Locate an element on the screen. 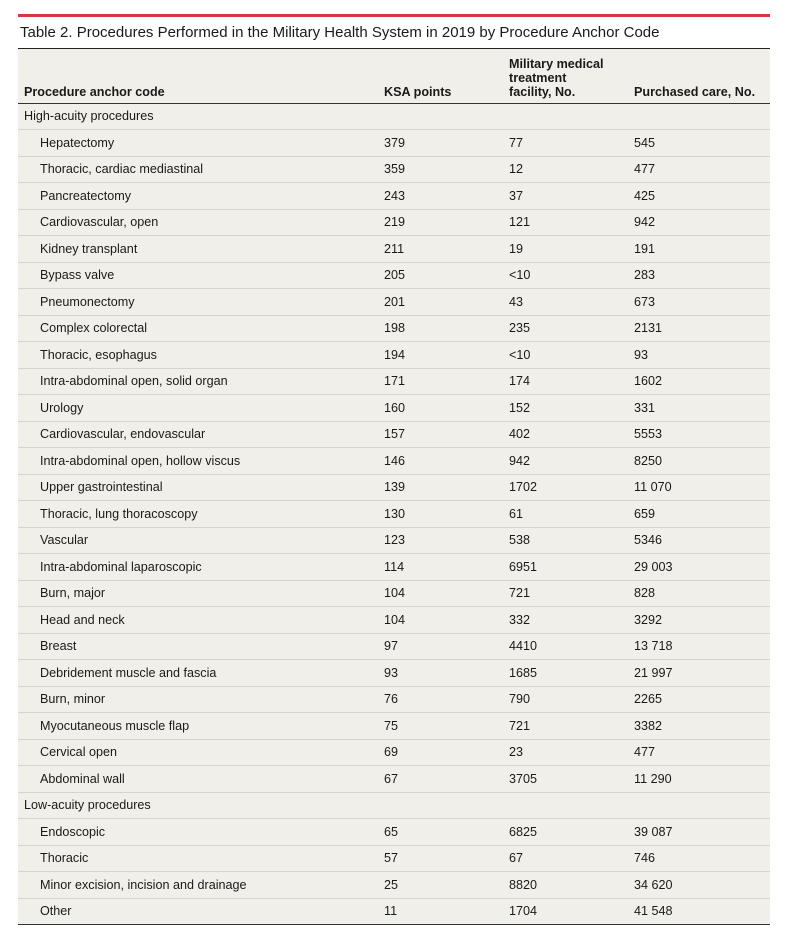  procedure-name-cell: Myocutaneous muscle flap is located at coordinates (201, 726).